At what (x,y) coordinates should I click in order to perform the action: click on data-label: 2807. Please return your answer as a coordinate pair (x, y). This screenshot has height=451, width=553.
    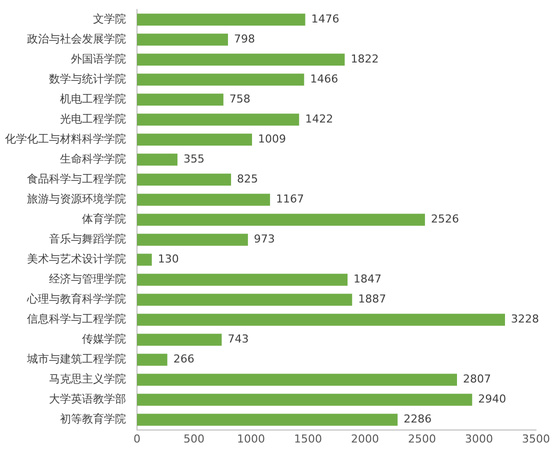
    Looking at the image, I should click on (477, 379).